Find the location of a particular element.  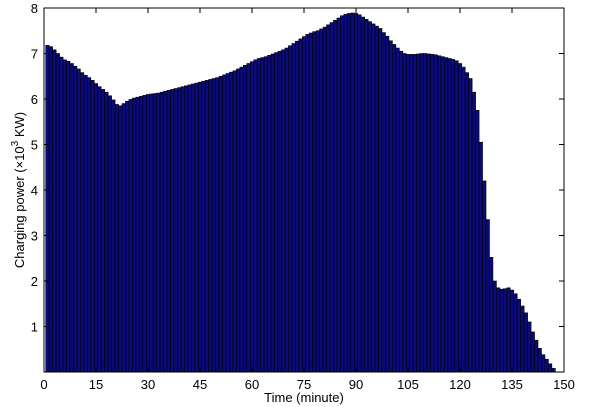

x-tick-label: 150 is located at coordinates (564, 384).